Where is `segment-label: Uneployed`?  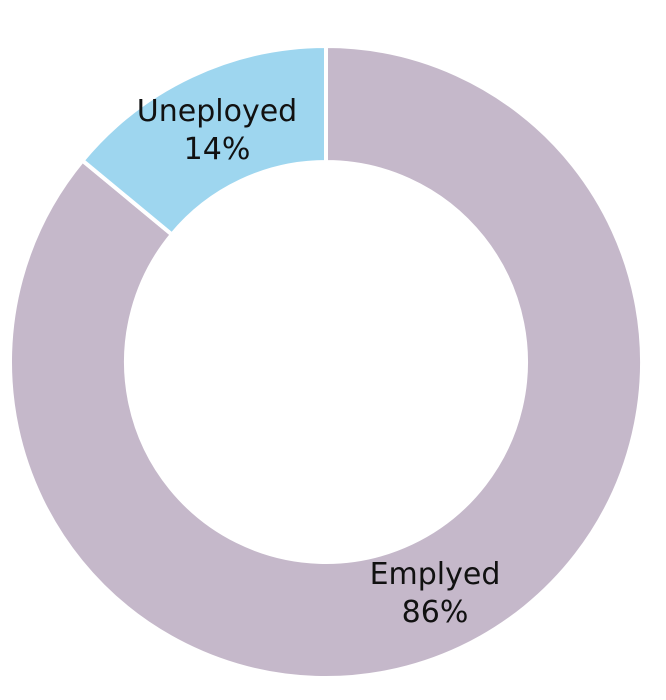 segment-label: Uneployed is located at coordinates (217, 111).